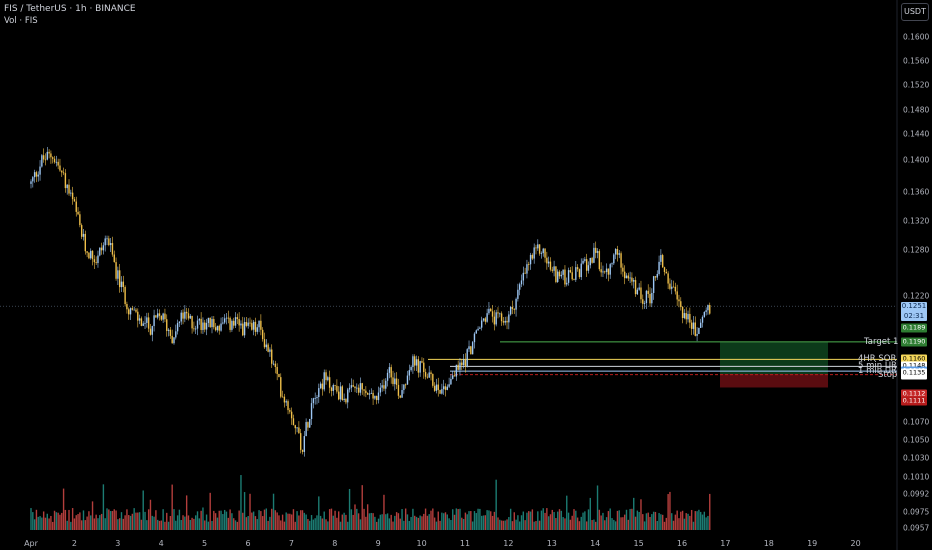  What do you see at coordinates (888, 374) in the screenshot?
I see `level-label: Stop` at bounding box center [888, 374].